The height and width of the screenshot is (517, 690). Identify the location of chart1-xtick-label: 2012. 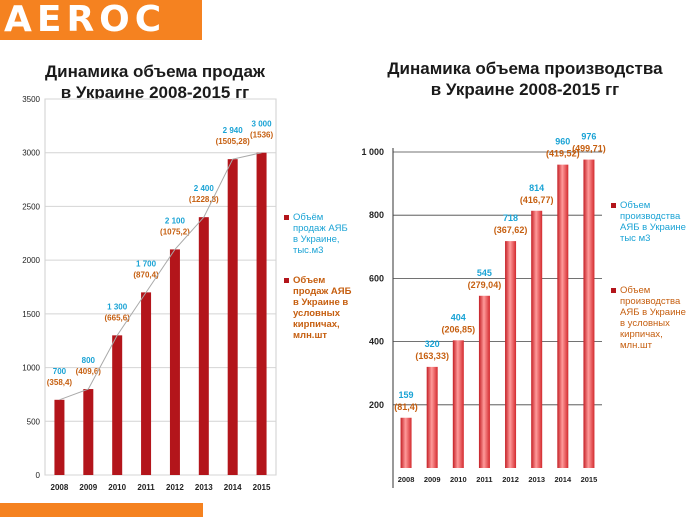
(175, 487).